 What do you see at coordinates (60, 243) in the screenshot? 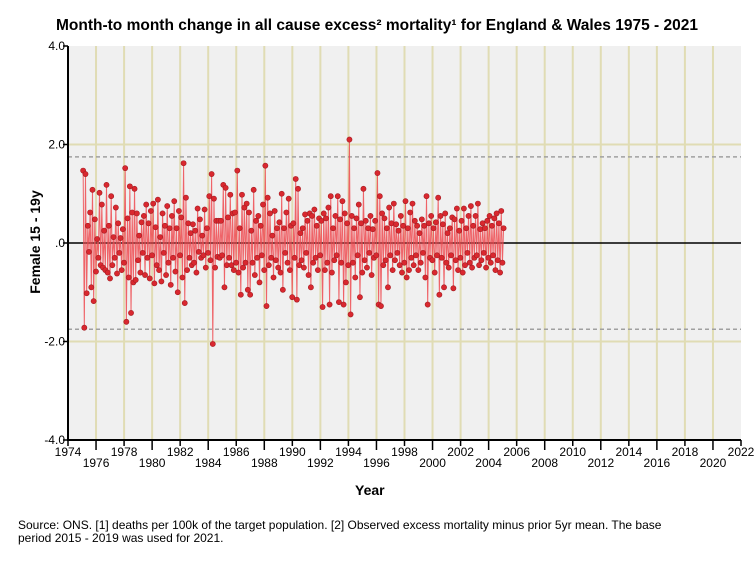
I see `y-tick-label: .0` at bounding box center [60, 243].